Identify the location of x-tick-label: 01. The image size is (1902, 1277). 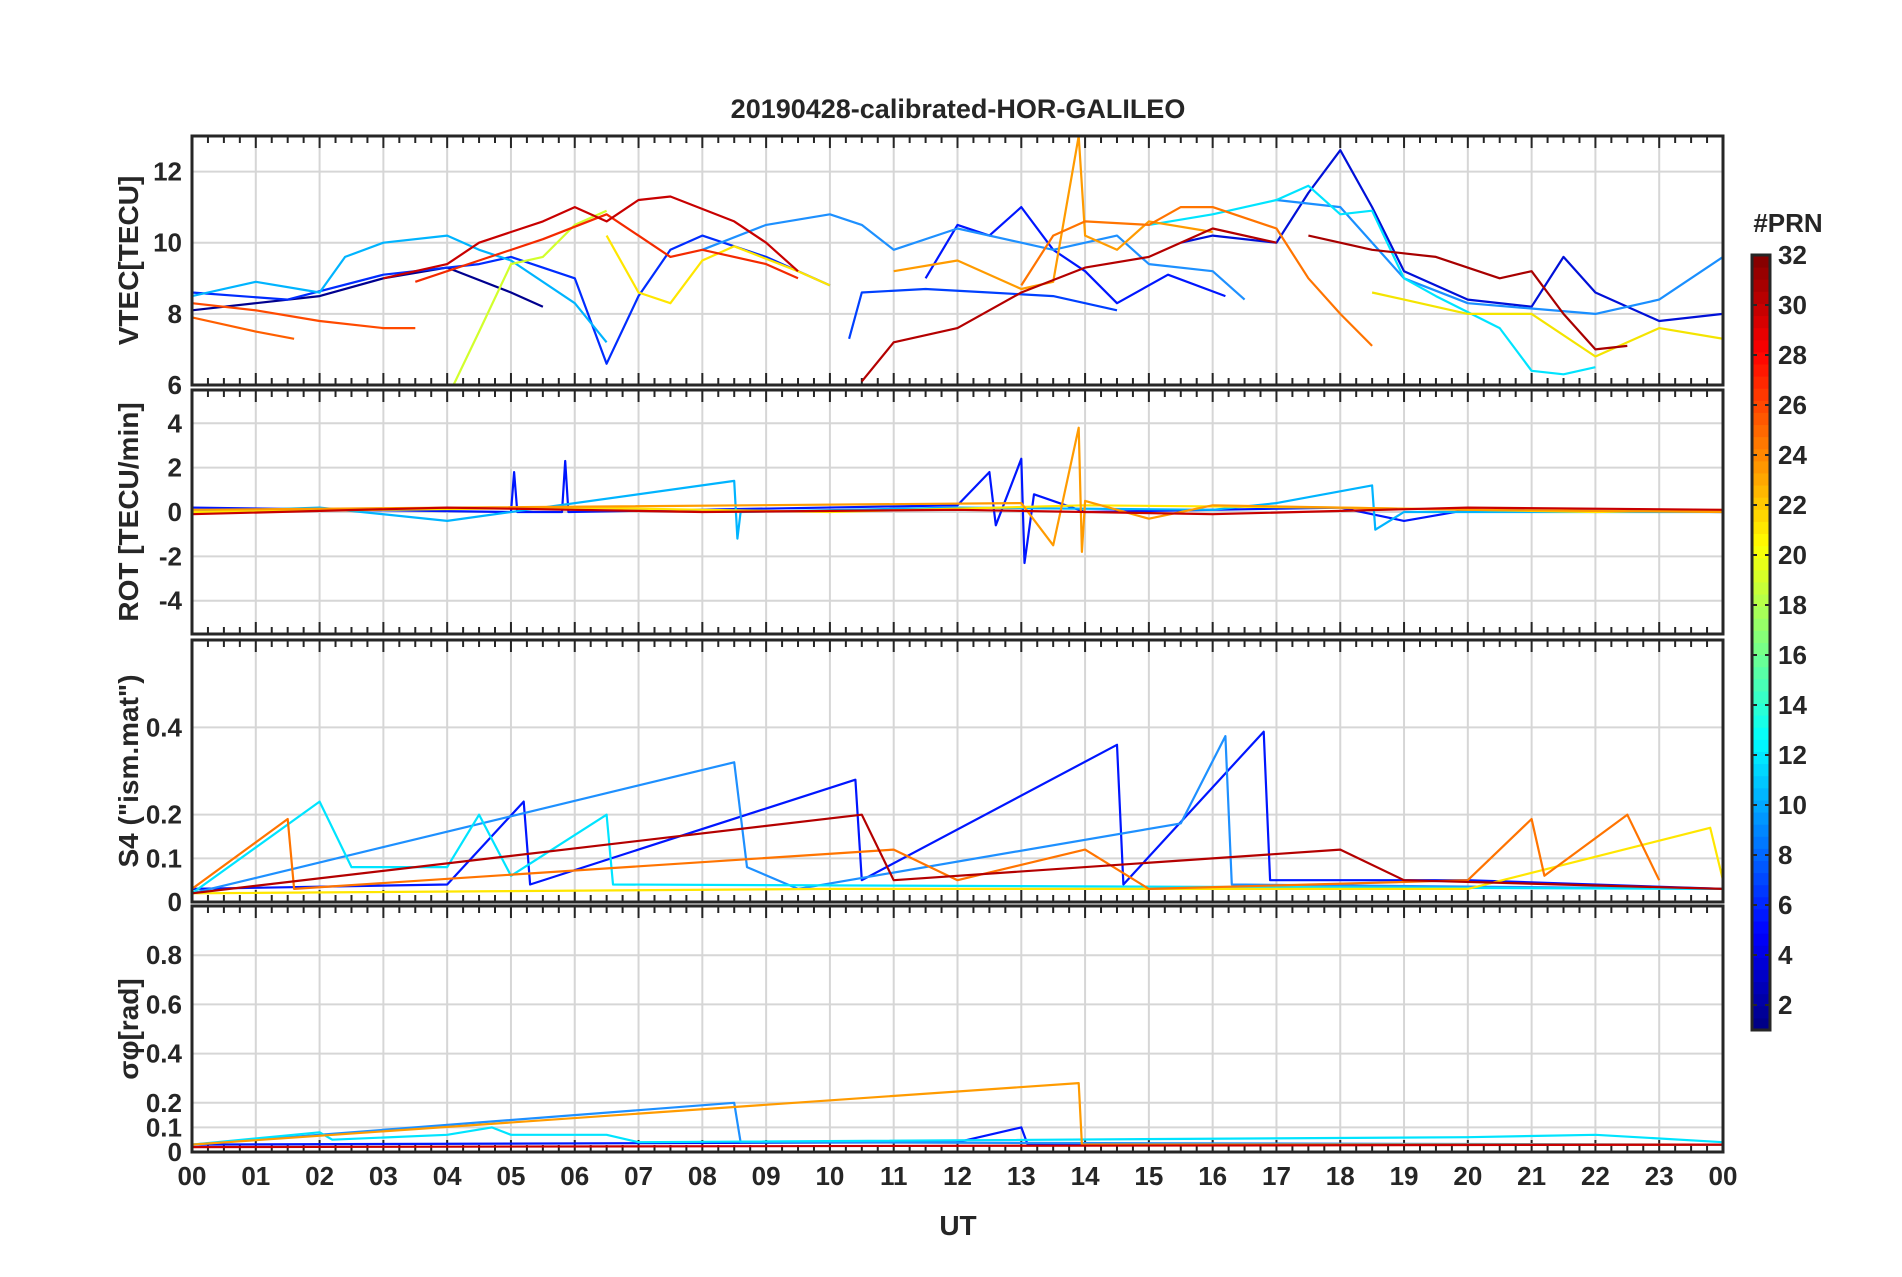
(255, 1176).